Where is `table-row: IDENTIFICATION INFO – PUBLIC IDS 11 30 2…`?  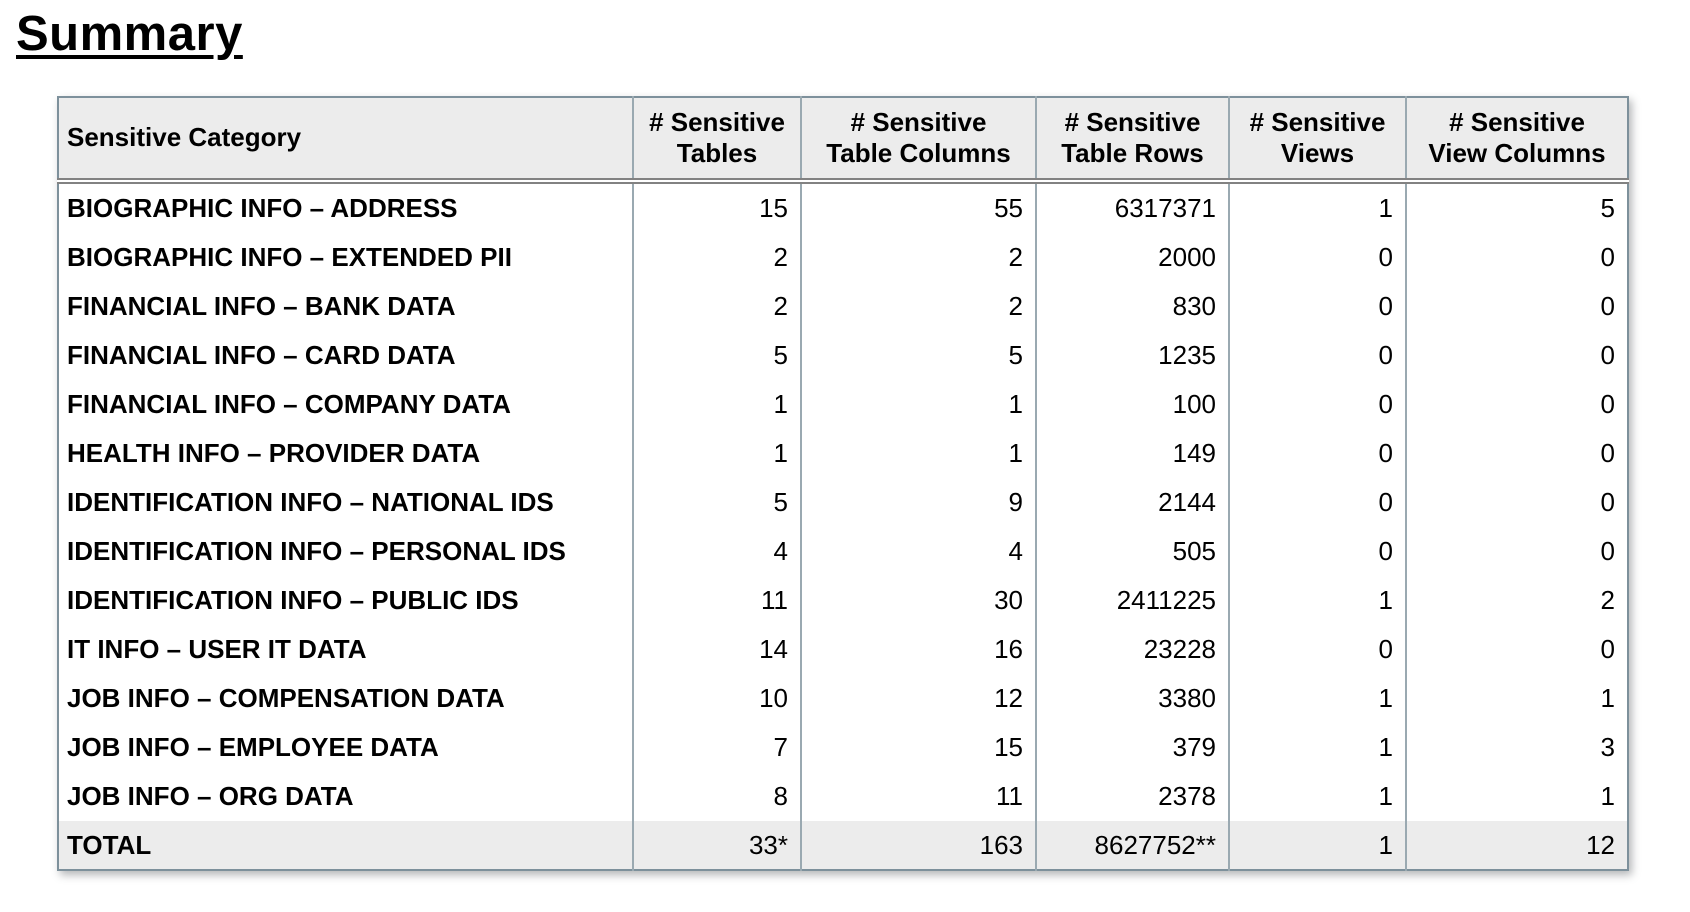 table-row: IDENTIFICATION INFO – PUBLIC IDS 11 30 2… is located at coordinates (843, 600).